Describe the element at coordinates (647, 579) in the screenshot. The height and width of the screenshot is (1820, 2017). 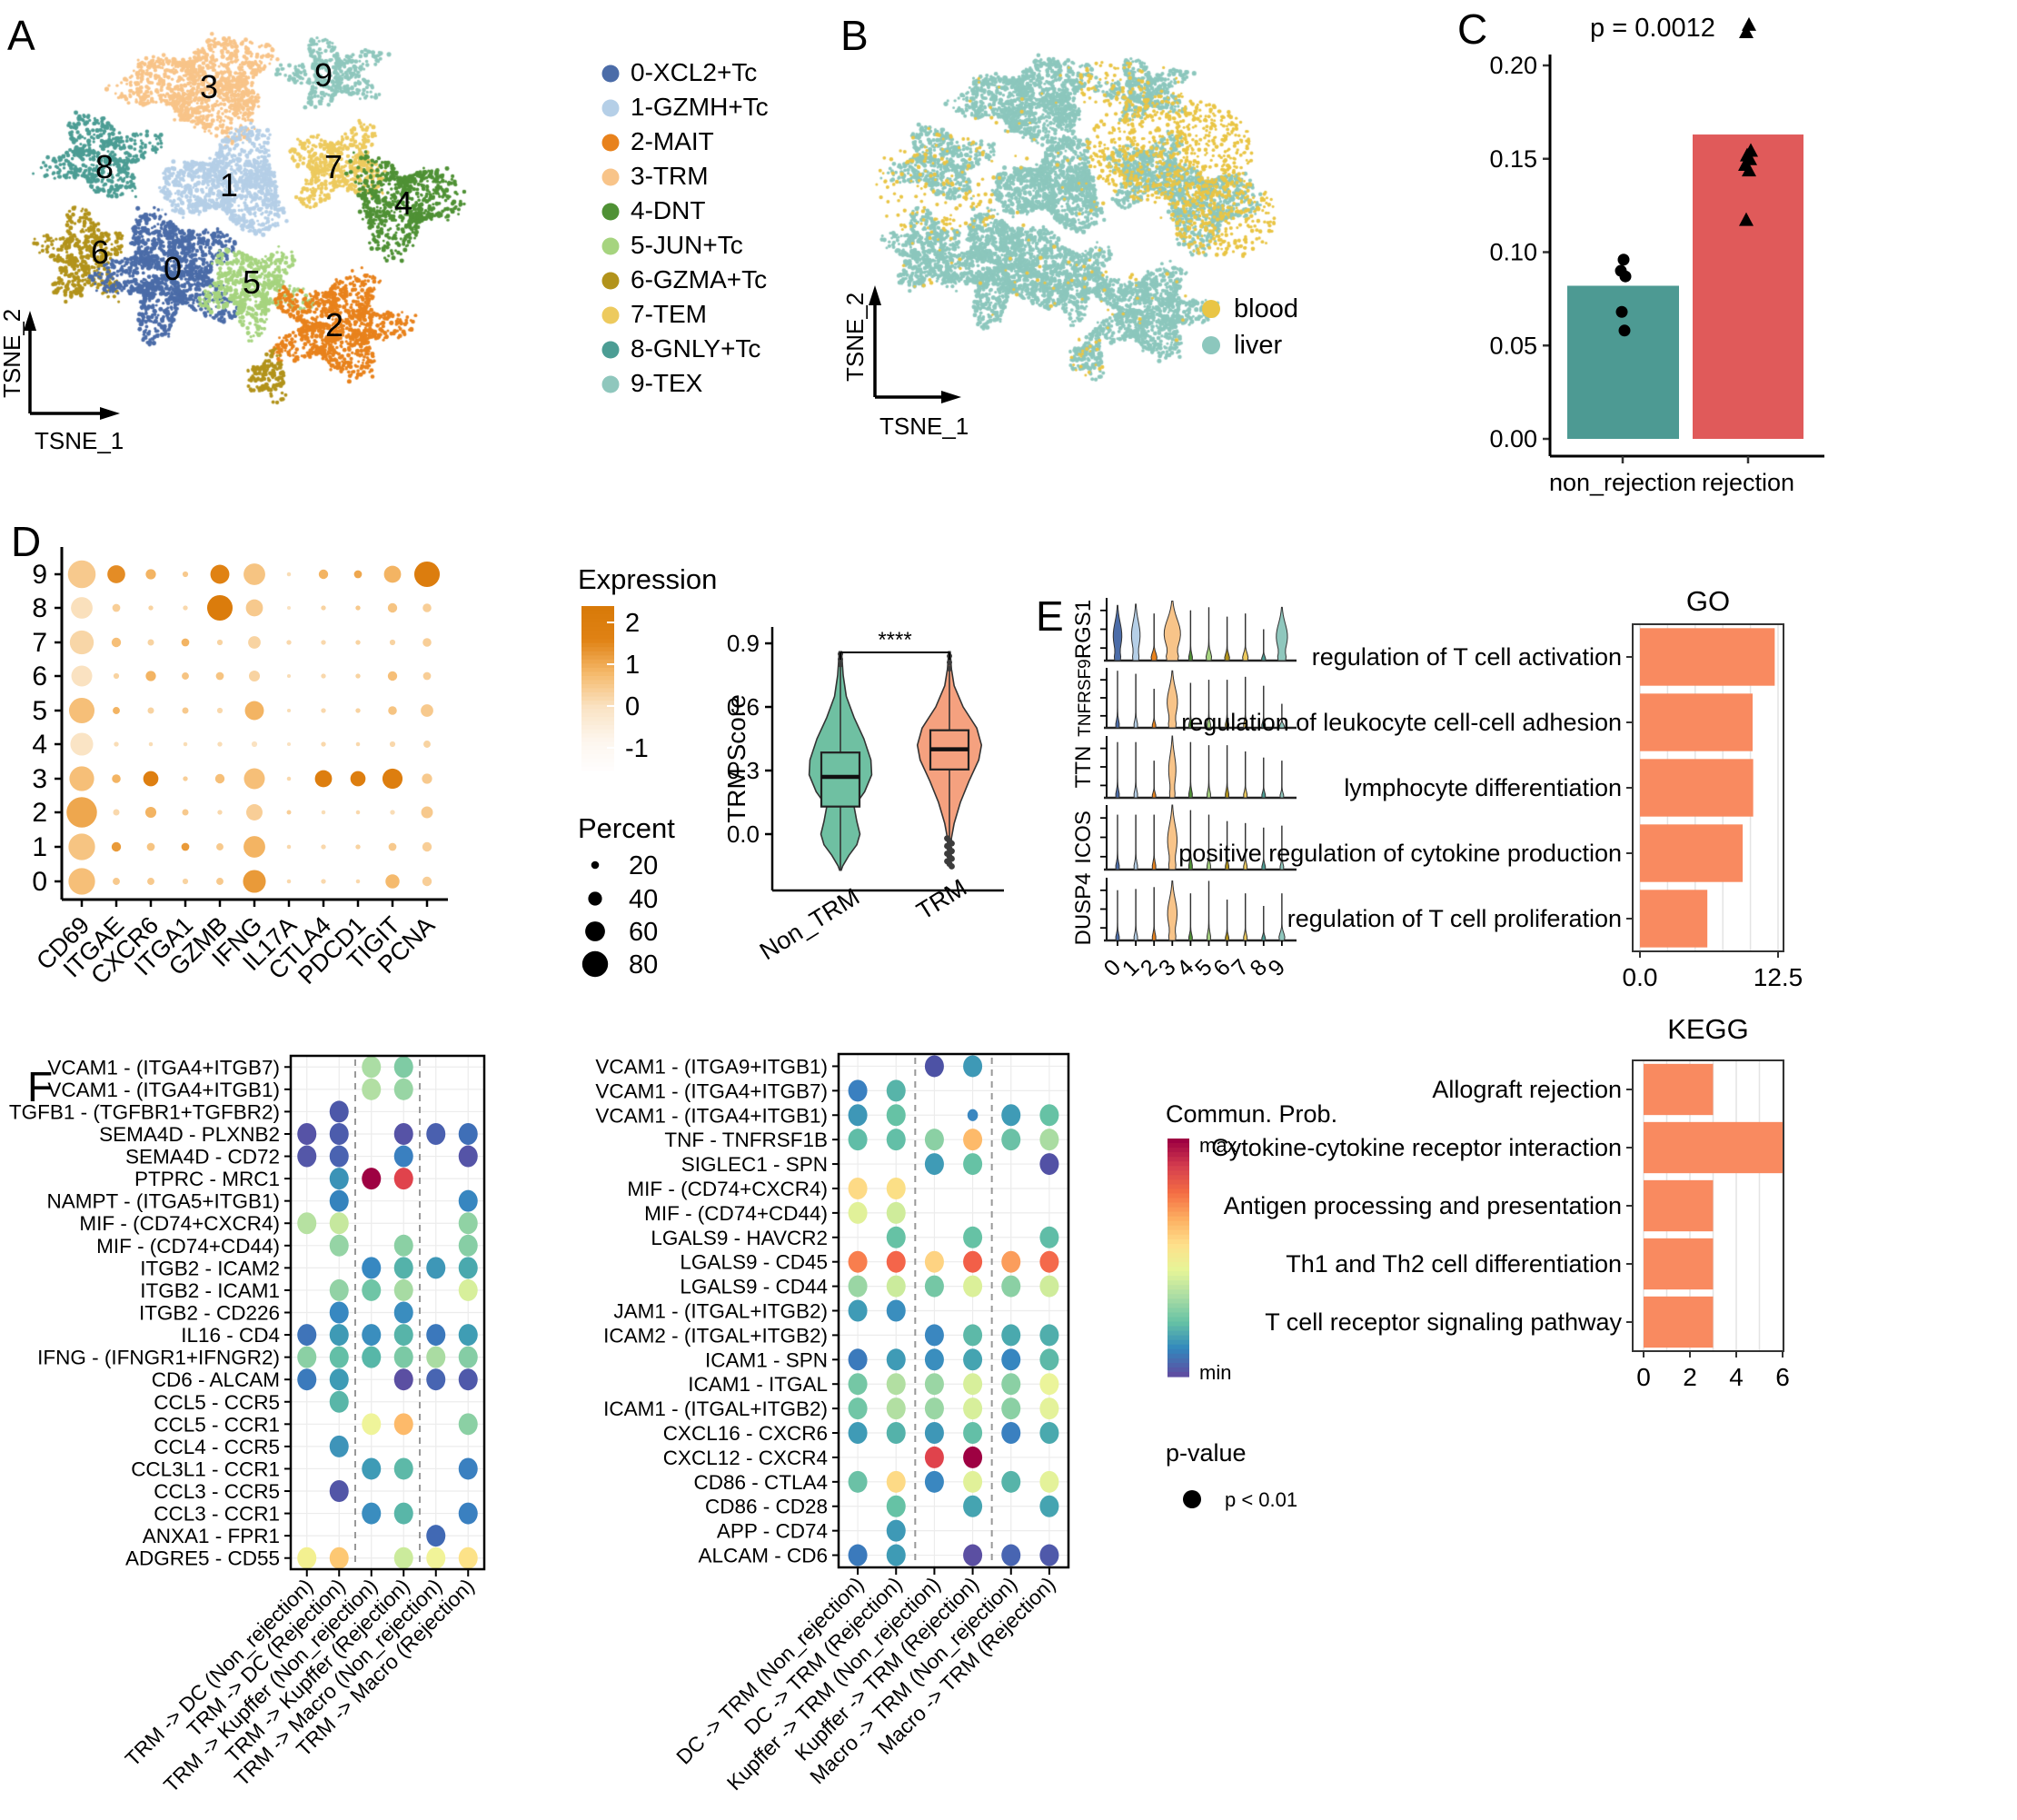
I see `expression-legend-title: Expression` at that location.